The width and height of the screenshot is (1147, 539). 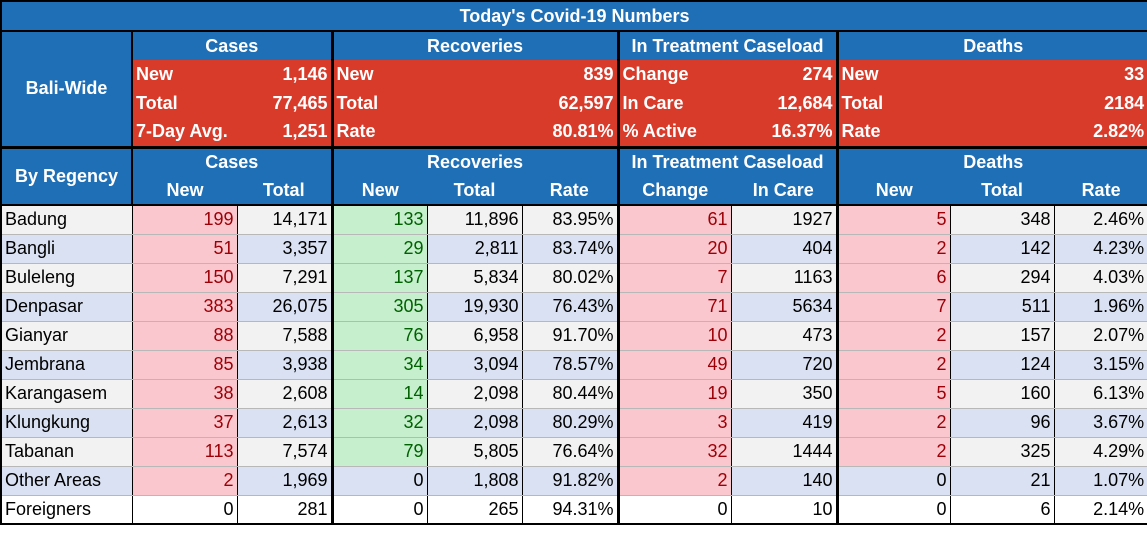 I want to click on cell-value: 83.74%, so click(x=571, y=249).